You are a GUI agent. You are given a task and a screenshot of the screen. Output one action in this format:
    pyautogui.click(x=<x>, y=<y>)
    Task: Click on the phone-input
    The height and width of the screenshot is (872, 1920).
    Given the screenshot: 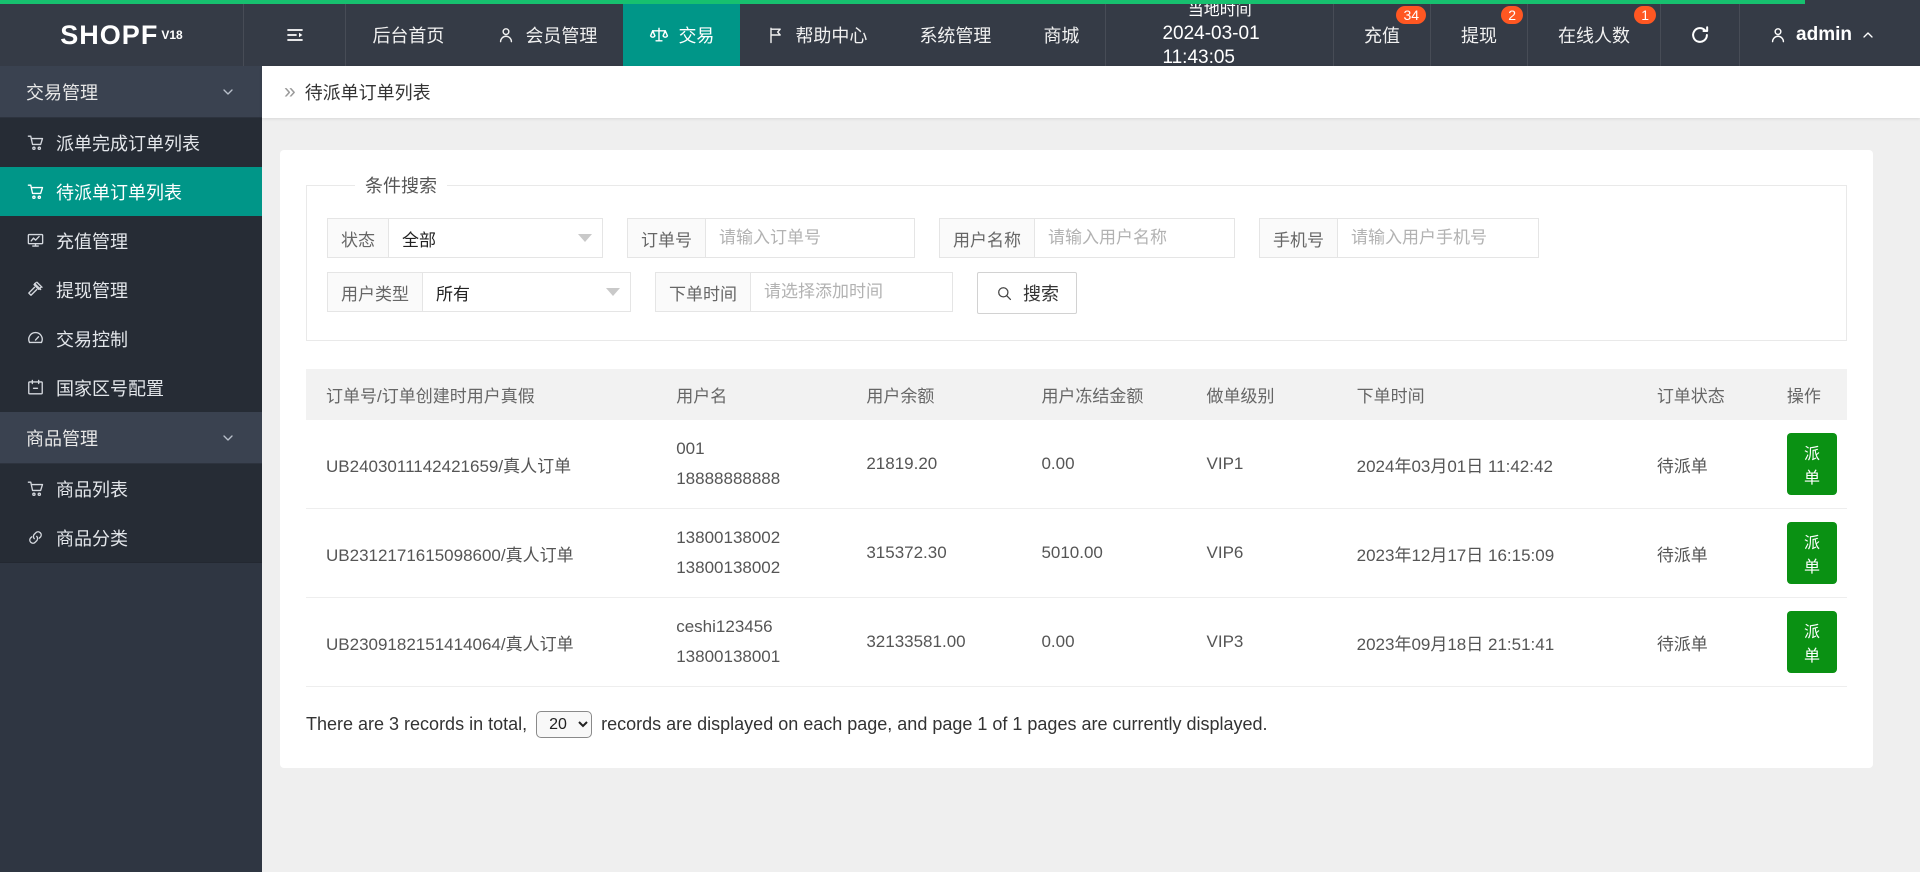 What is the action you would take?
    pyautogui.click(x=1438, y=238)
    